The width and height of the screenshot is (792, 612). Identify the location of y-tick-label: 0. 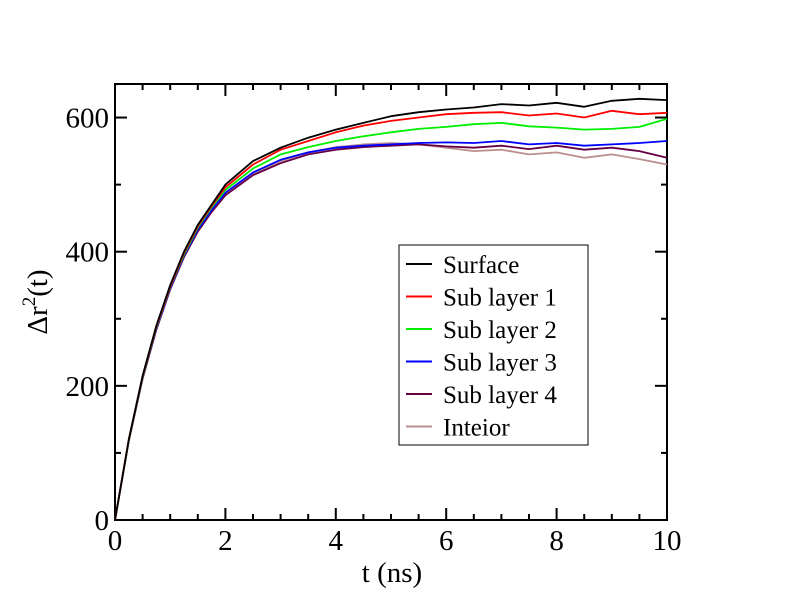
(102, 521).